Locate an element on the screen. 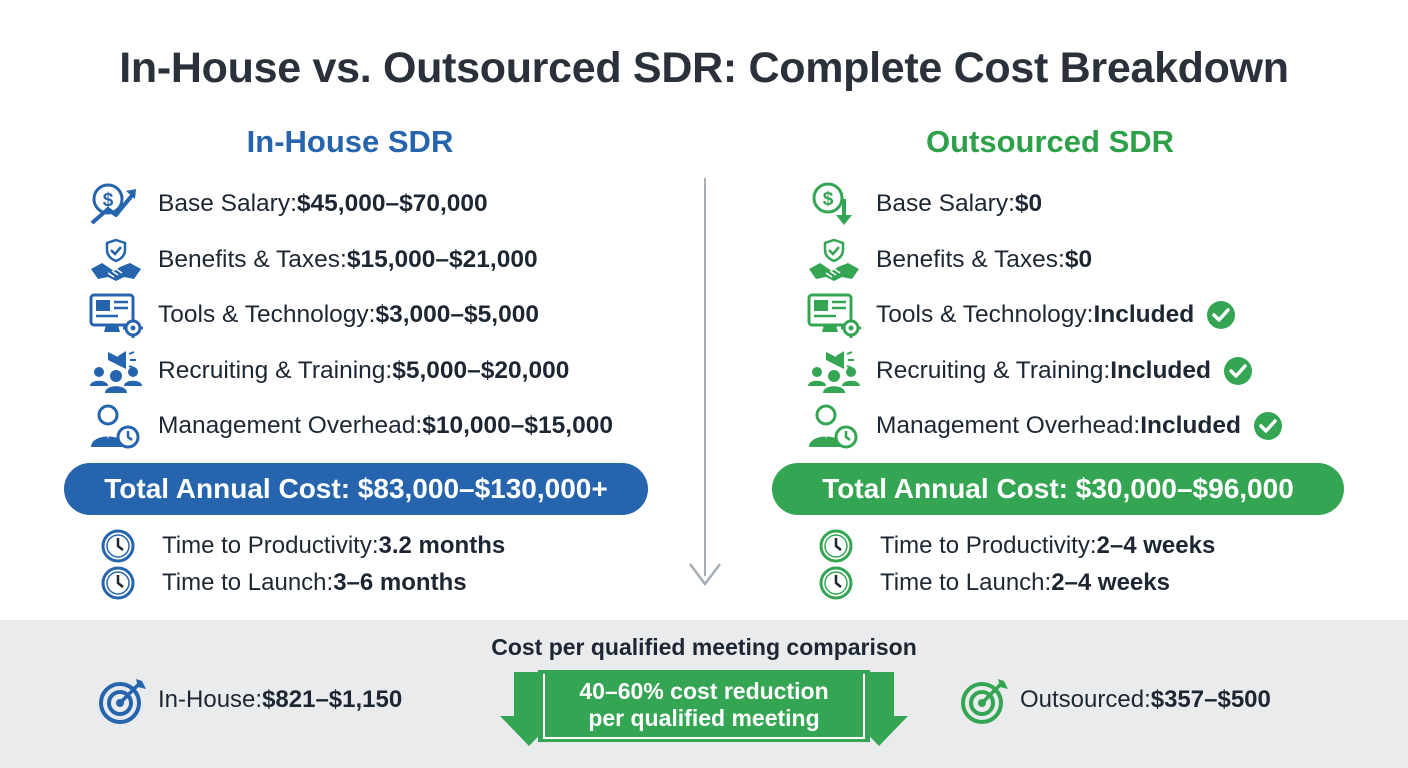 This screenshot has width=1408, height=768. salary-up-icon is located at coordinates (116, 204).